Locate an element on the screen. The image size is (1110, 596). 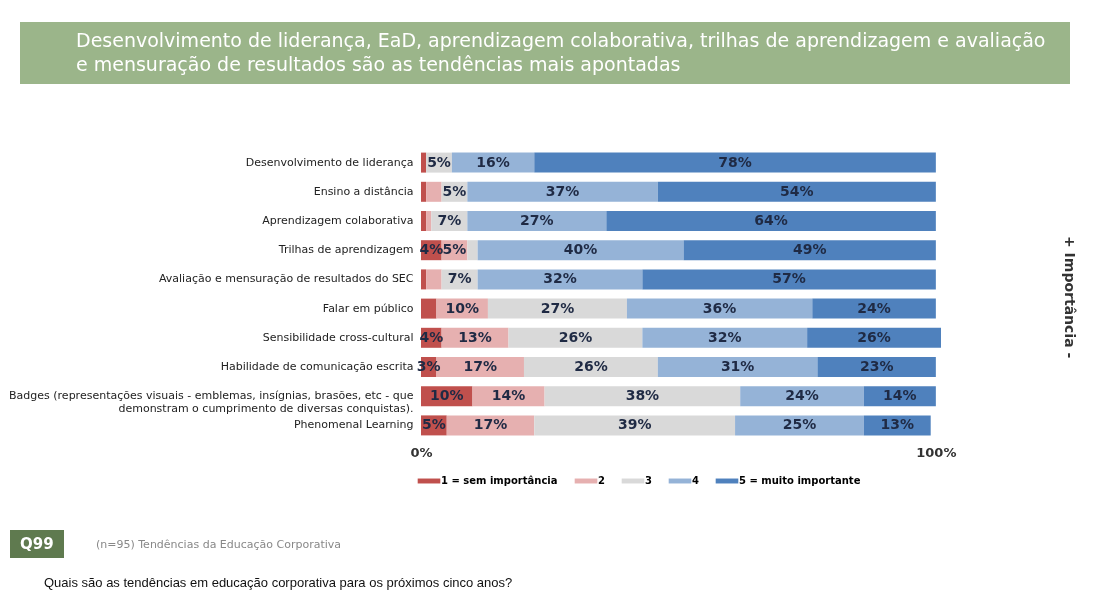
legend-label: 1 = sem importância is located at coordinates (499, 480).